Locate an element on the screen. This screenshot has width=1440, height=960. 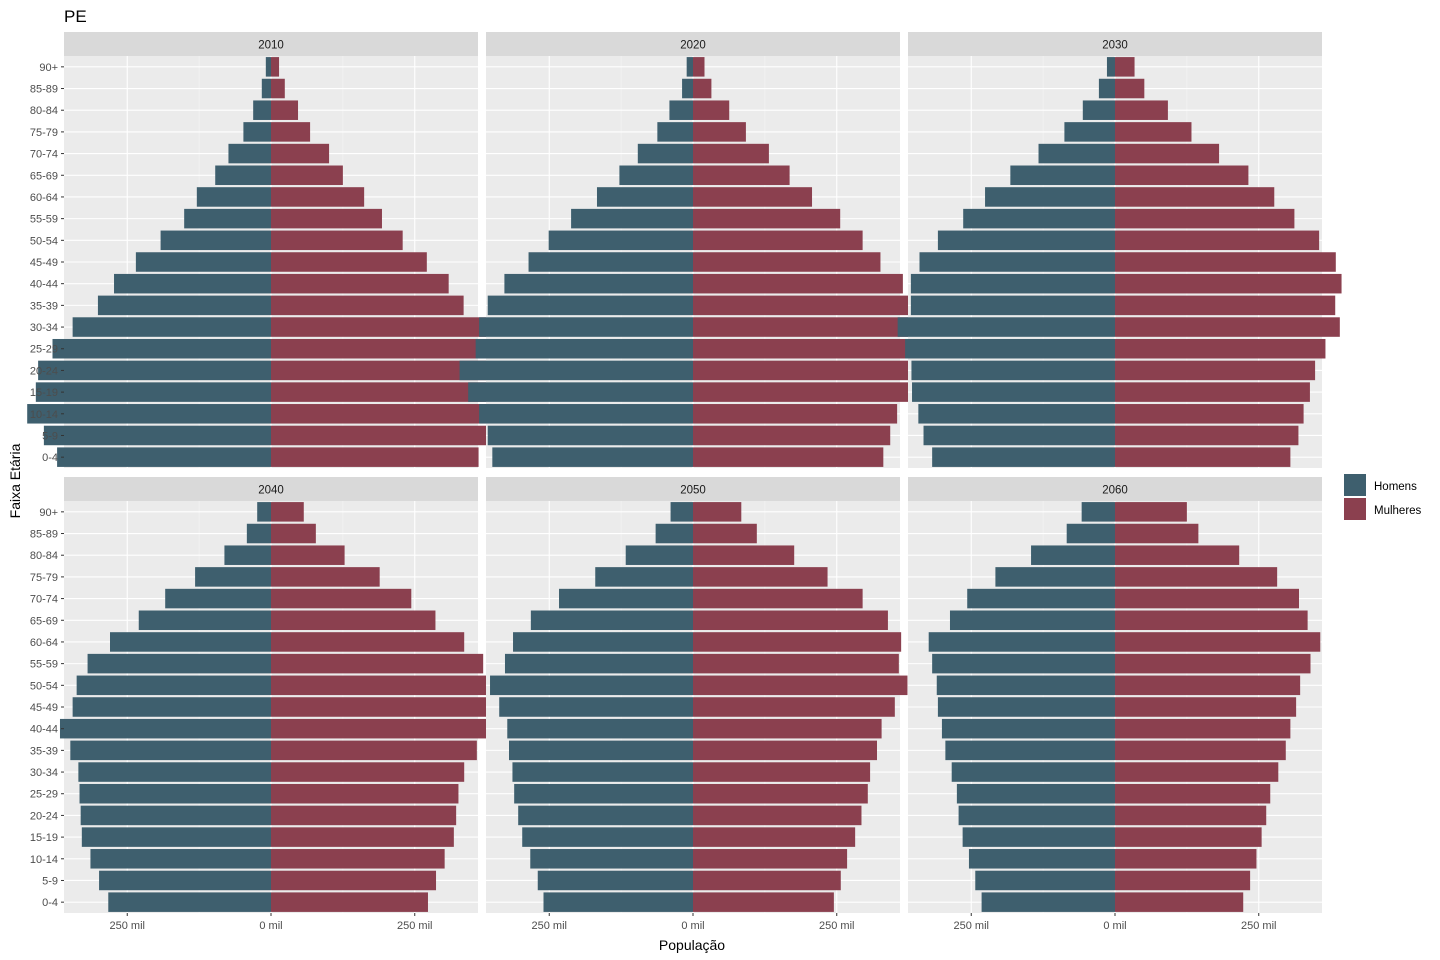
y-tick-label: 55-59 is located at coordinates (44, 220).